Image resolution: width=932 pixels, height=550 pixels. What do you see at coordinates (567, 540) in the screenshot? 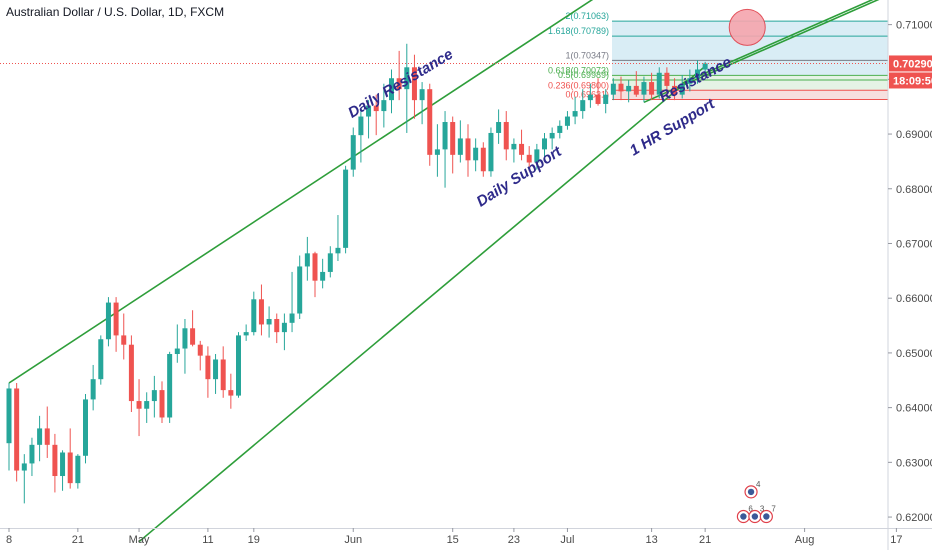
I see `x-tick-label: Jul` at bounding box center [567, 540].